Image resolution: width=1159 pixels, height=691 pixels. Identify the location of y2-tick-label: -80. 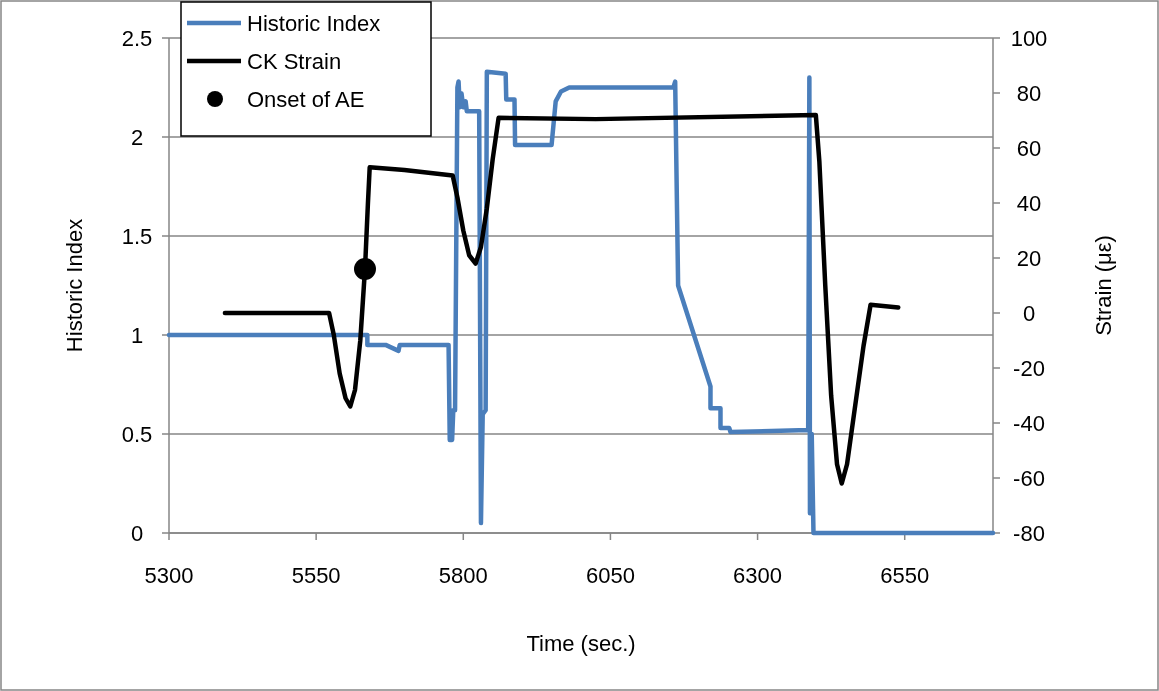
(1029, 533).